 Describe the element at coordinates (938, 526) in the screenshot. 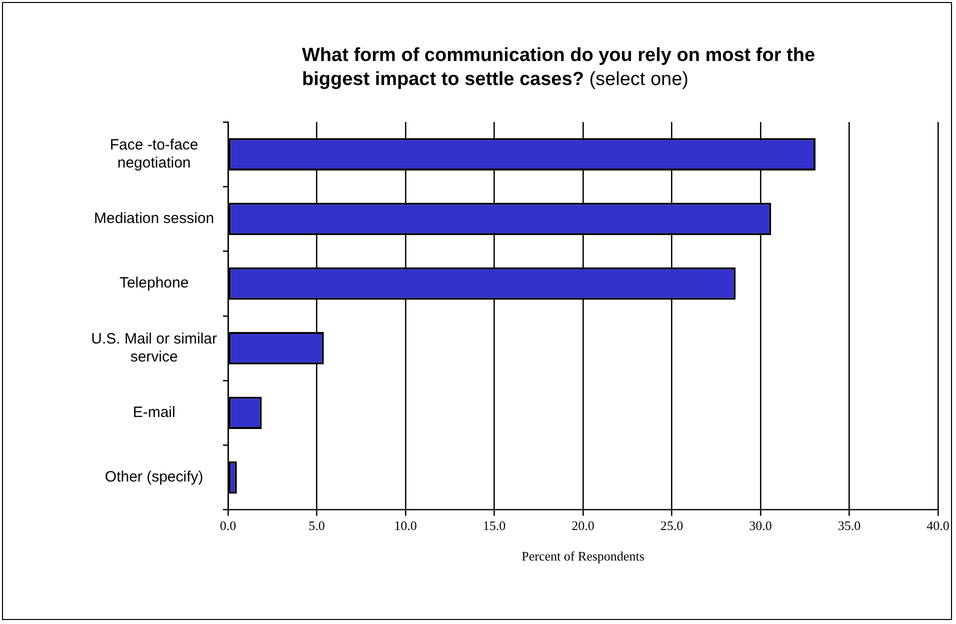

I see `x-tick-label: 40.0` at that location.